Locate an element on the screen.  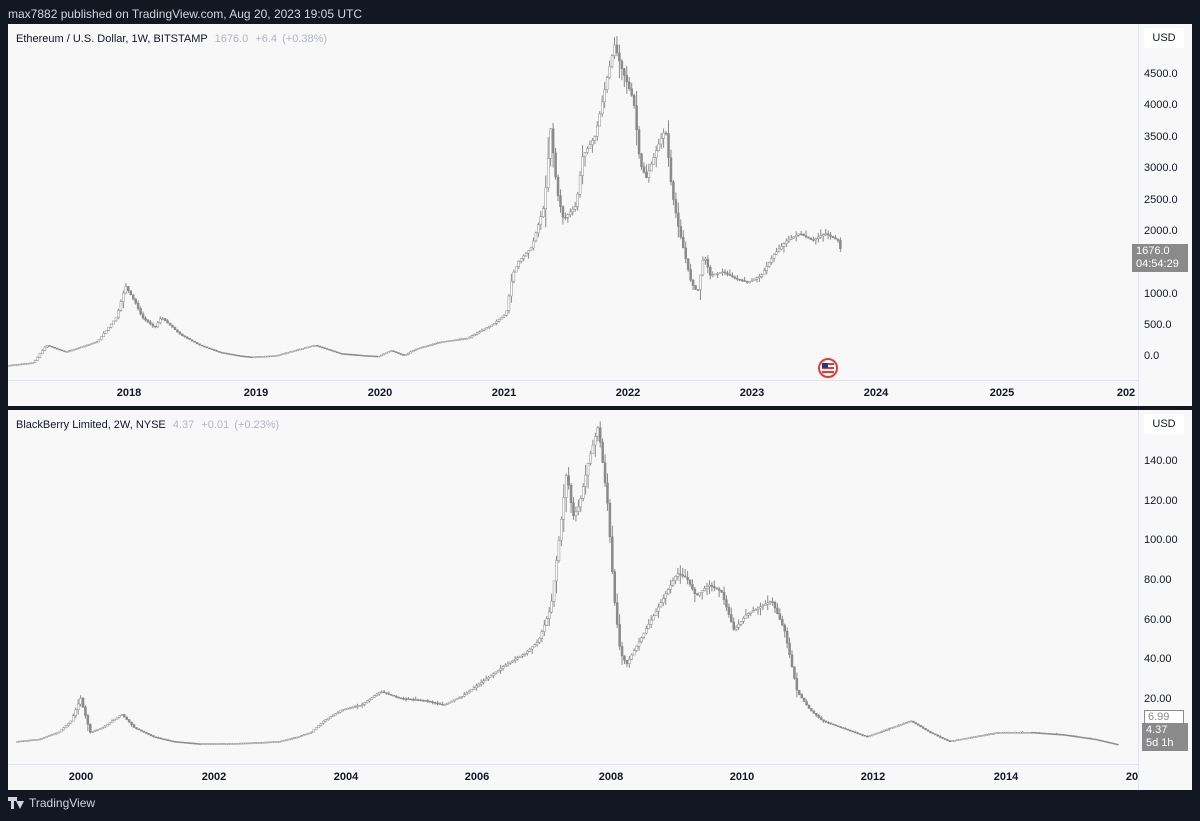
time-axis-label: 2023 is located at coordinates (752, 393).